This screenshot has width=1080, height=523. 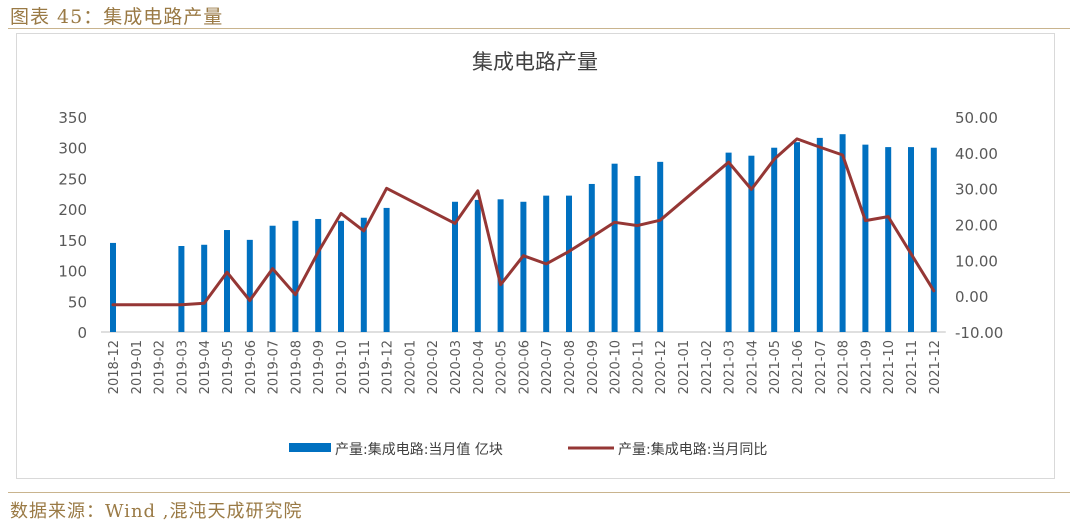 I want to click on x-tick-label: 2020-03, so click(x=456, y=367).